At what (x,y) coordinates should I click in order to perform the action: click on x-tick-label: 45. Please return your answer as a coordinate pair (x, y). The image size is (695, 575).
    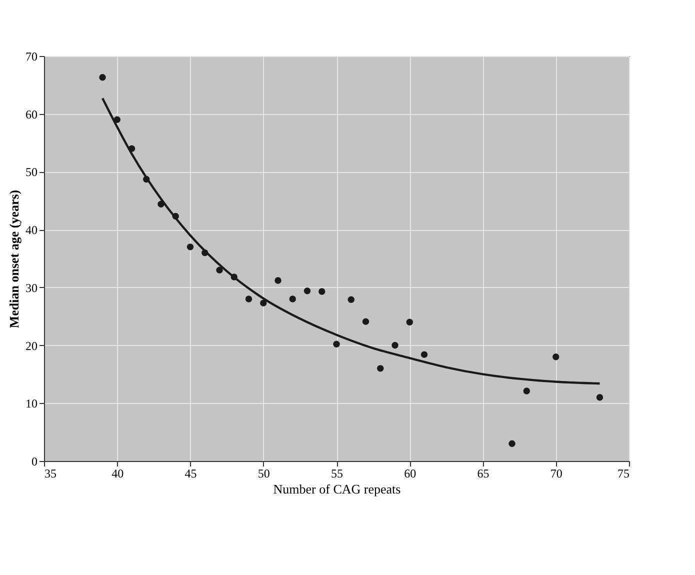
    Looking at the image, I should click on (190, 473).